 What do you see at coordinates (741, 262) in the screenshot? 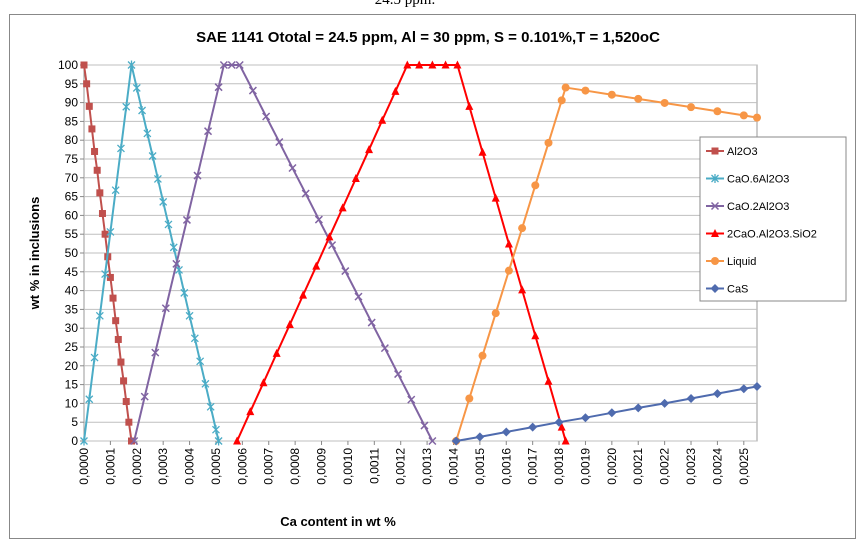
I see `legend-label: Liquid` at bounding box center [741, 262].